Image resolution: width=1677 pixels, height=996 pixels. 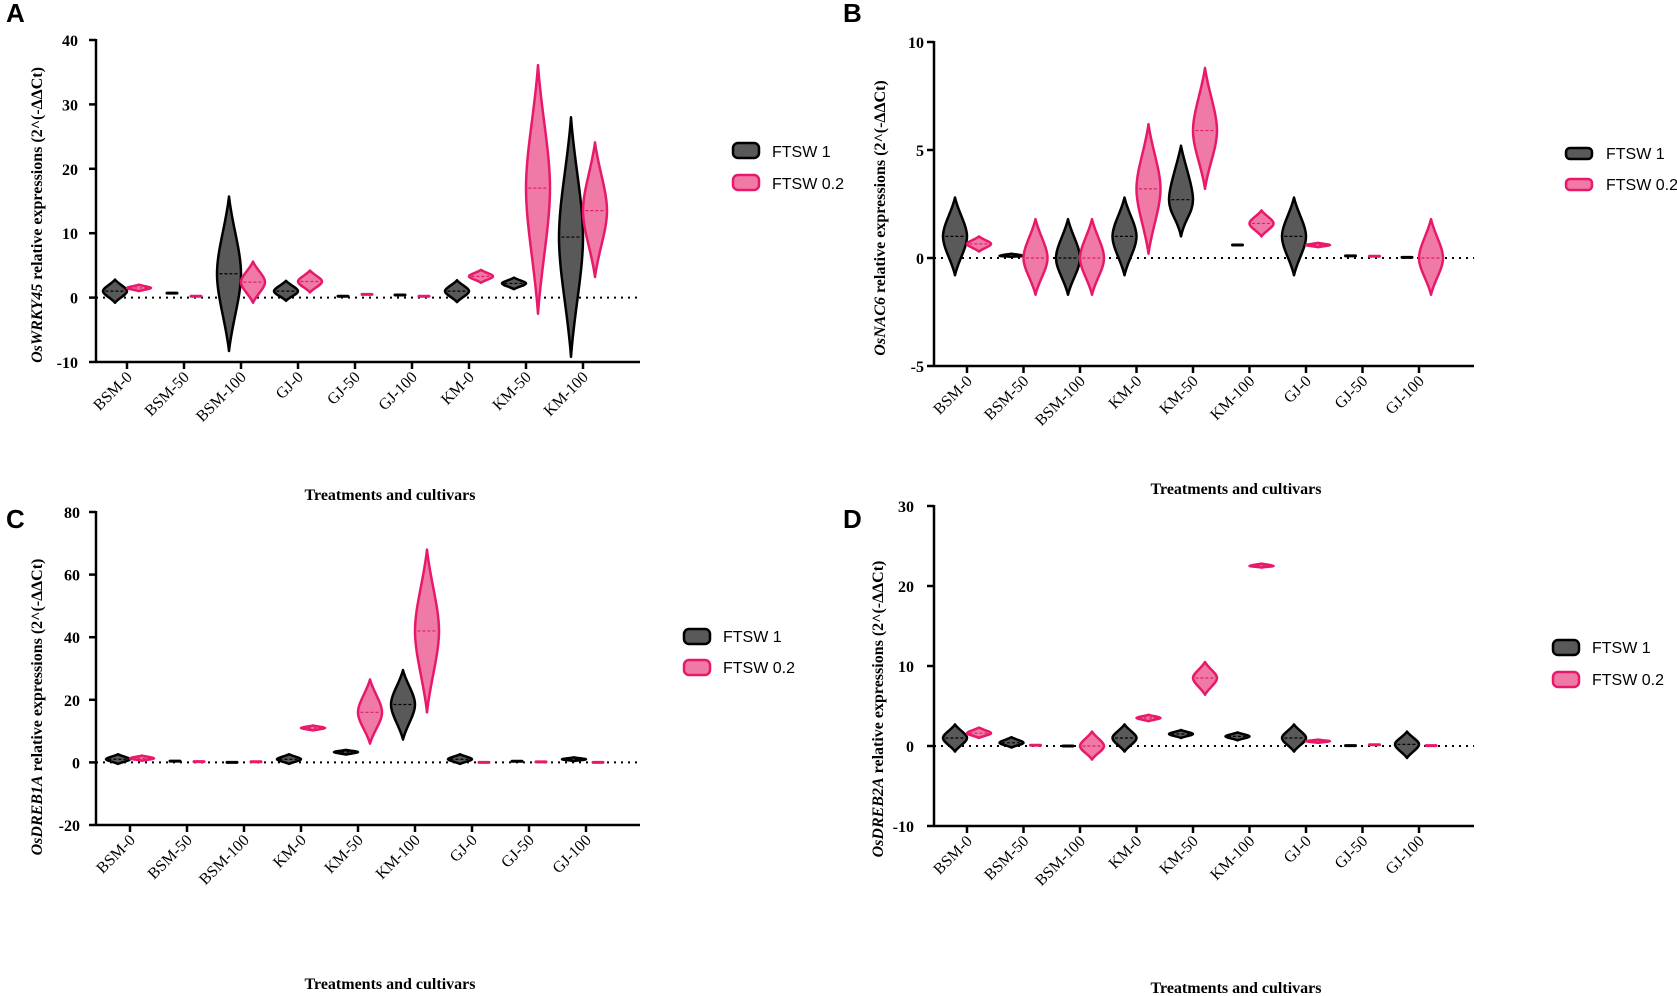 I want to click on x-tick-label-c: KM-50, so click(x=343, y=854).